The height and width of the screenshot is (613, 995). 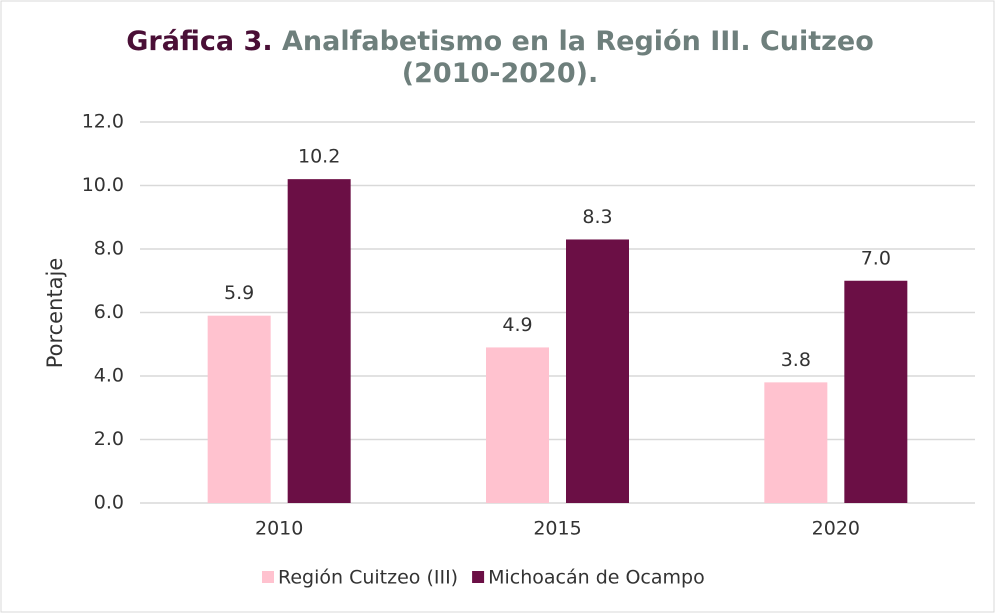 I want to click on data-label: 8.3, so click(x=597, y=217).